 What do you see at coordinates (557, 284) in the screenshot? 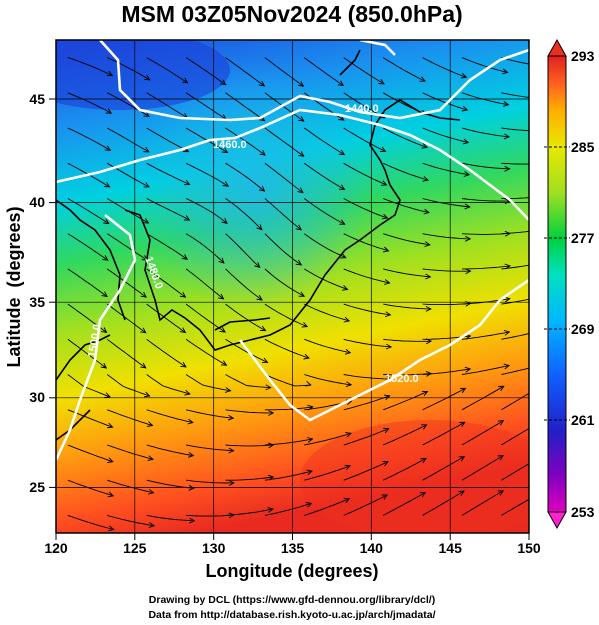
I see `colorbar-bar` at bounding box center [557, 284].